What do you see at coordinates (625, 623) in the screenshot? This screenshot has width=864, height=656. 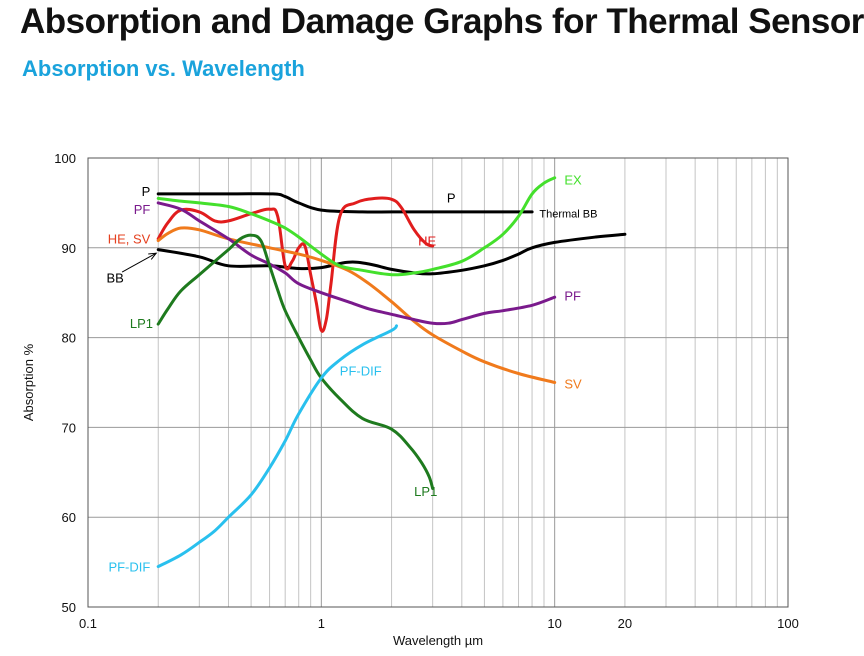 I see `x-tick-label: 20` at bounding box center [625, 623].